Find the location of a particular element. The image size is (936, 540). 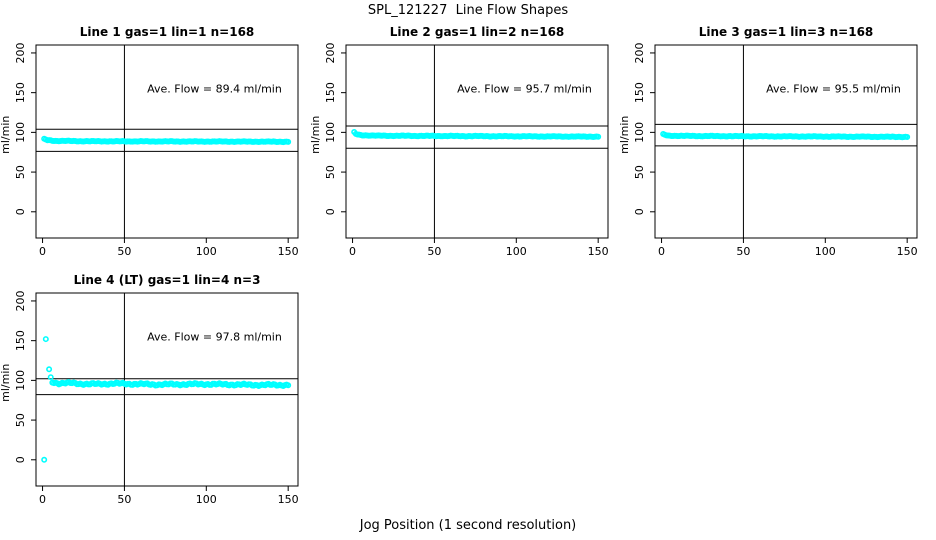

x-axis-title: Jog Position (1 second resolution) is located at coordinates (468, 525).